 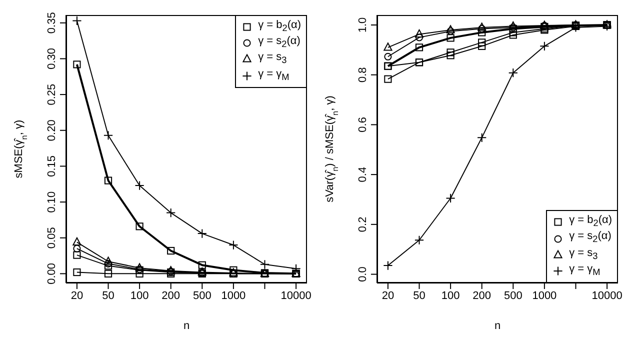 I want to click on y-tick-label: 0.25, so click(x=52, y=95).